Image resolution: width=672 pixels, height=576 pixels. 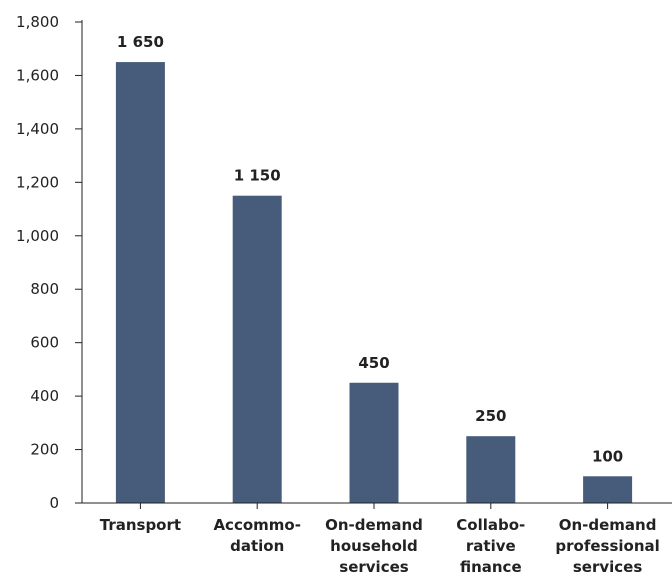 I want to click on x-tick-label: professional, so click(x=607, y=546).